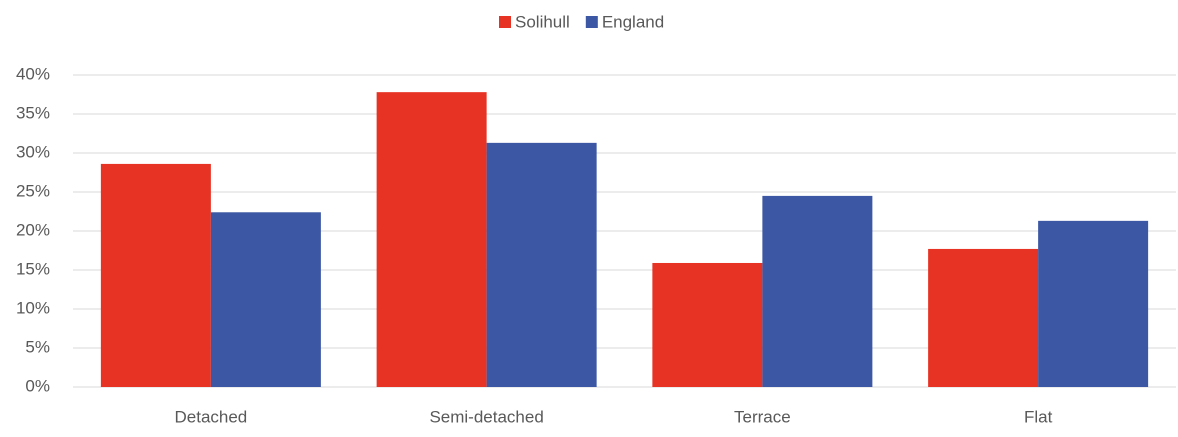 The width and height of the screenshot is (1178, 437). I want to click on y-tick-label: 25%, so click(33, 190).